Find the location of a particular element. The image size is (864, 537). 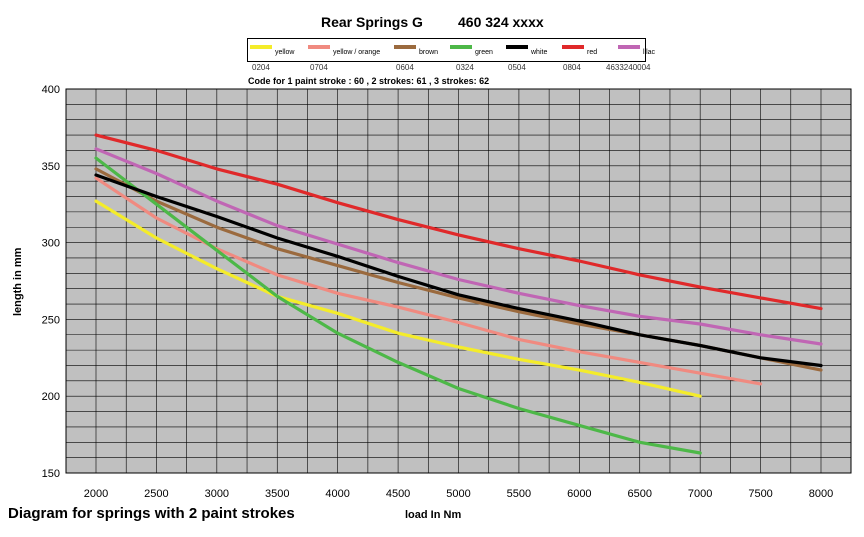

legend-code: 0804 is located at coordinates (572, 67).